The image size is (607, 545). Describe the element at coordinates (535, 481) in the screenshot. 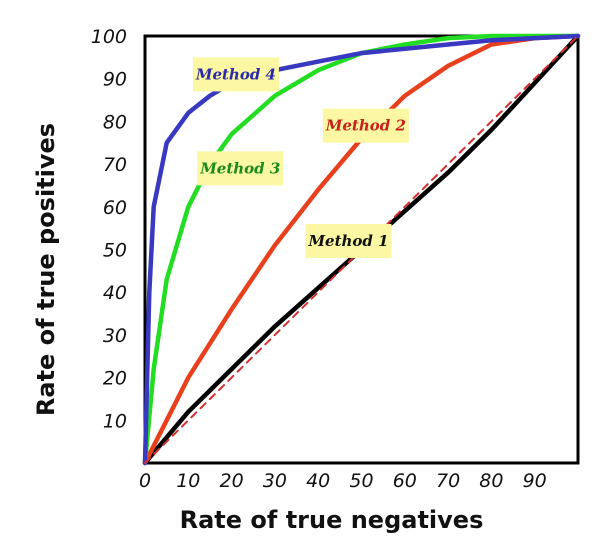

I see `x-tick-label: 90` at that location.